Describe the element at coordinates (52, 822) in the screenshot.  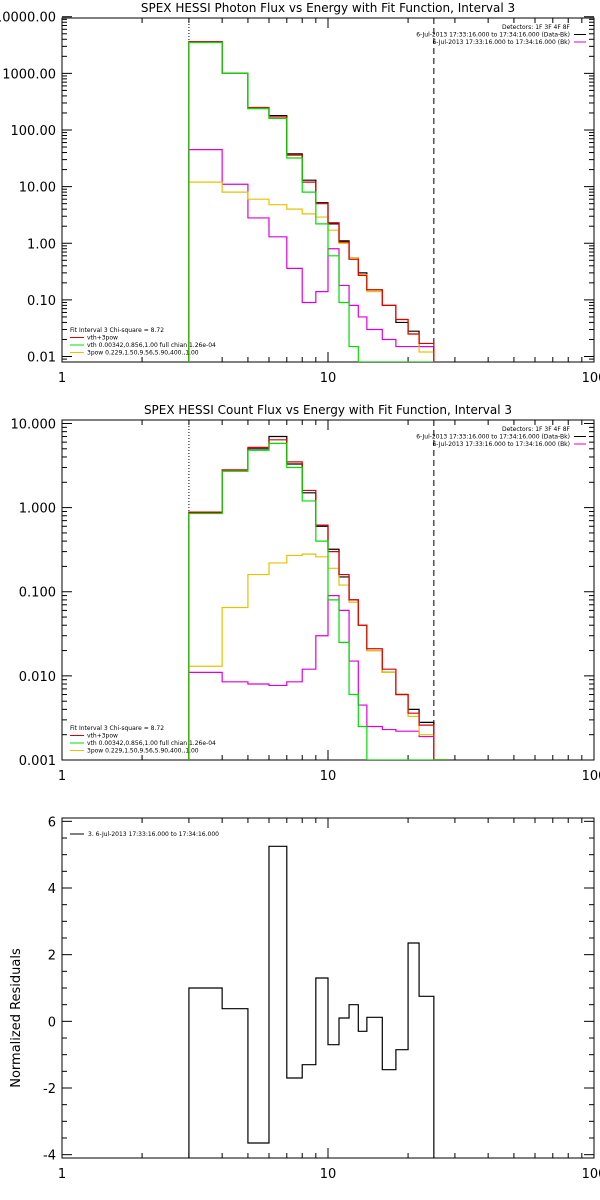
I see `y-tick-label: 6` at that location.